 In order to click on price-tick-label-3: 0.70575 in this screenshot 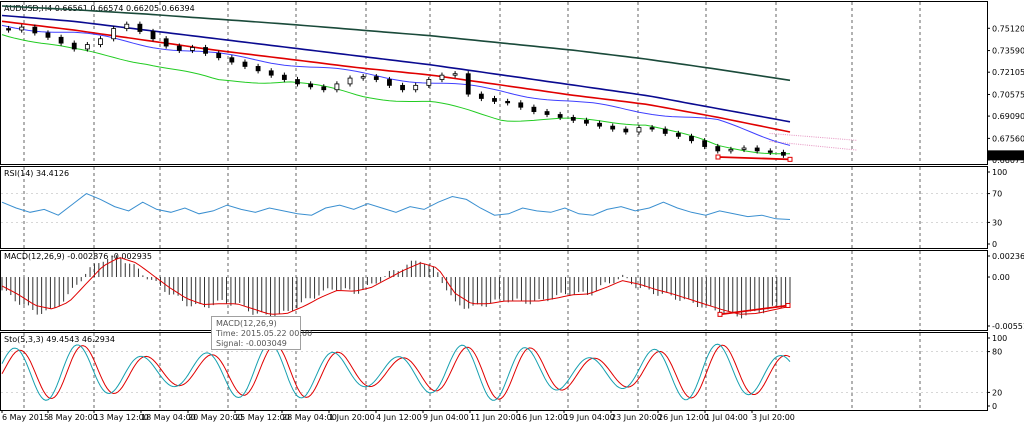, I will do `click(1008, 94)`.